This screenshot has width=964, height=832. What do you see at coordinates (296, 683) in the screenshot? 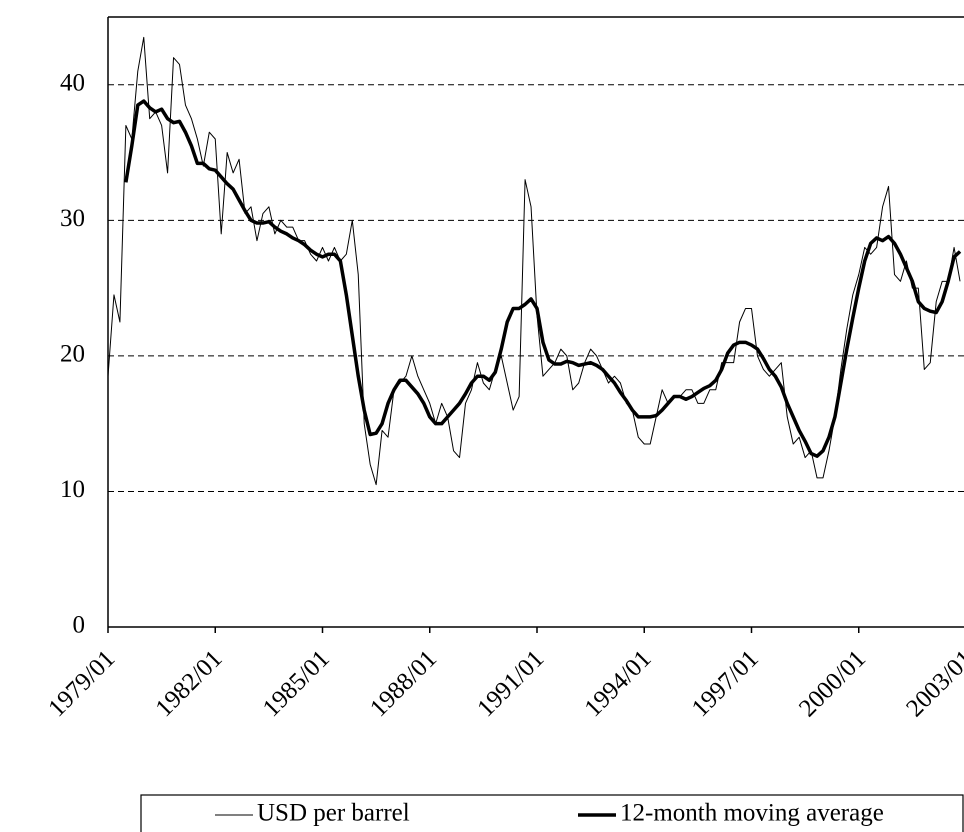
I see `x-tick-label: 1985/01` at bounding box center [296, 683].